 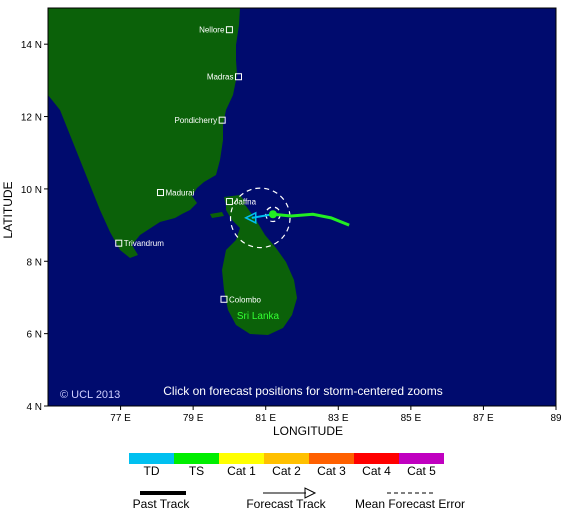 I want to click on legend-label-cat-2: Cat 2, so click(x=286, y=471).